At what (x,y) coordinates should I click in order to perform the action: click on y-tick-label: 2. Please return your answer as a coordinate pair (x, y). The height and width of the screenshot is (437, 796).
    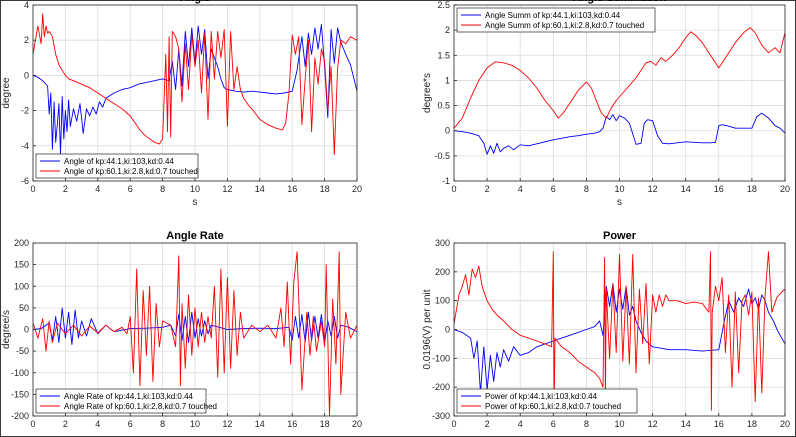
    Looking at the image, I should click on (447, 30).